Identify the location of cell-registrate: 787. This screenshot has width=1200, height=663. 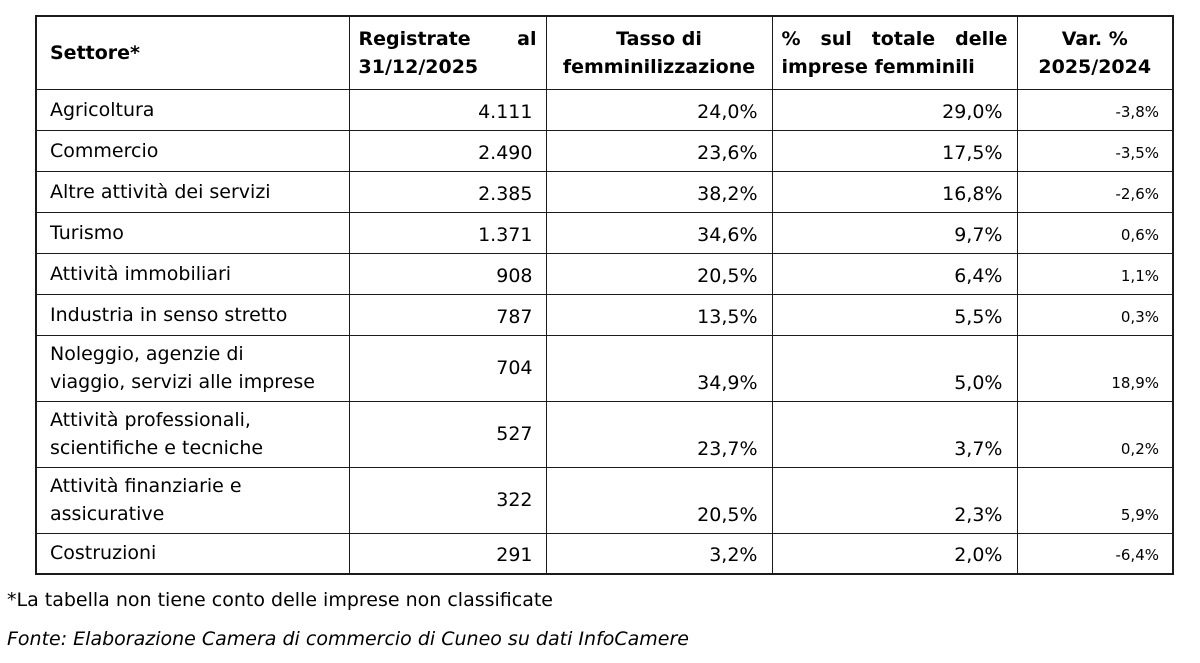
(447, 314).